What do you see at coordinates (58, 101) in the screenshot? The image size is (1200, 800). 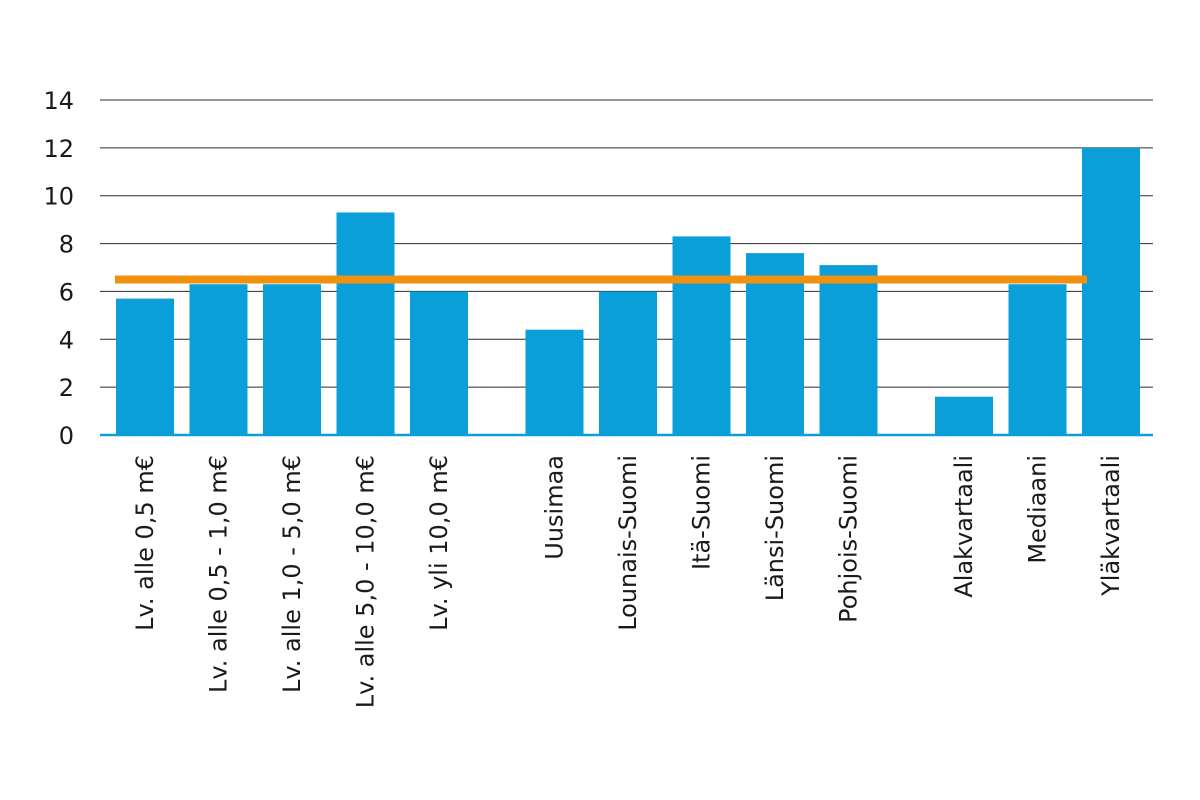 I see `y-tick-label: 14` at bounding box center [58, 101].